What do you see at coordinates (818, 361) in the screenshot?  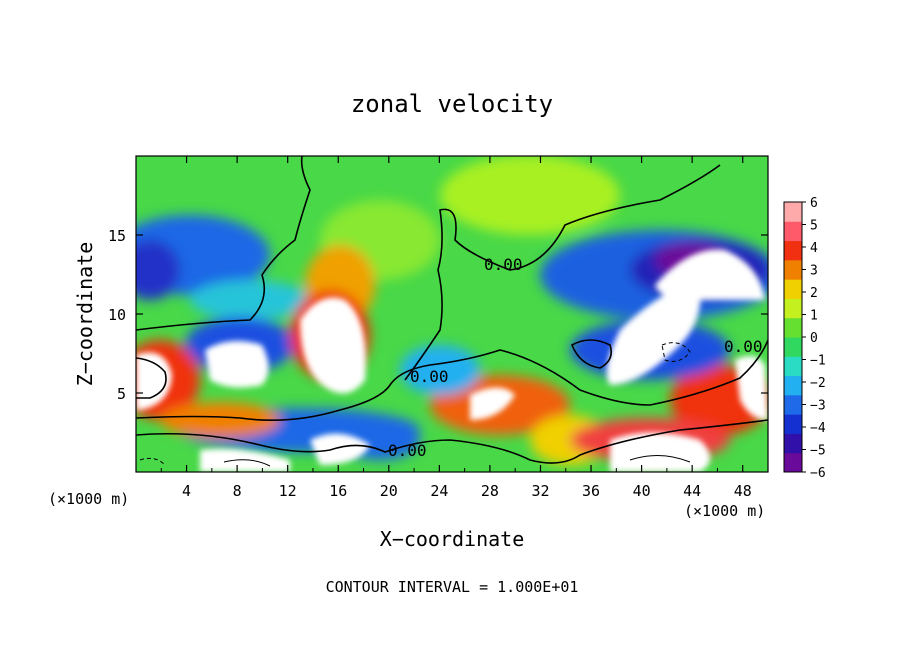 I see `colorbar-tick-label: −1` at bounding box center [818, 361].